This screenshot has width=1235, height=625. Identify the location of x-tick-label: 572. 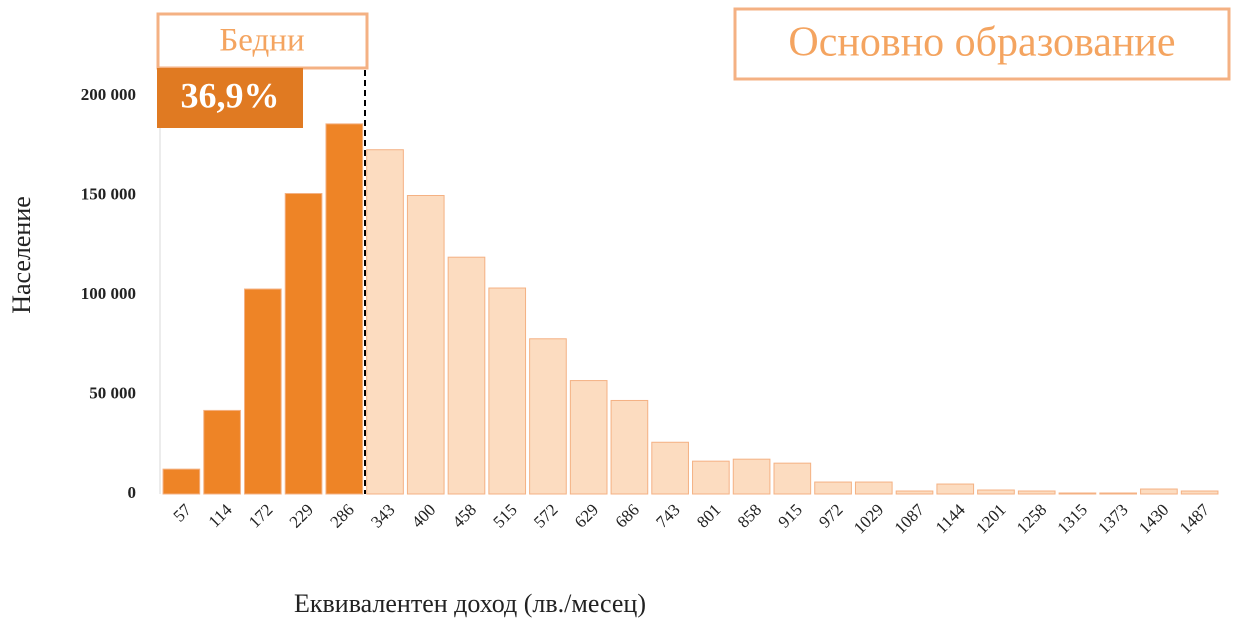
(545, 515).